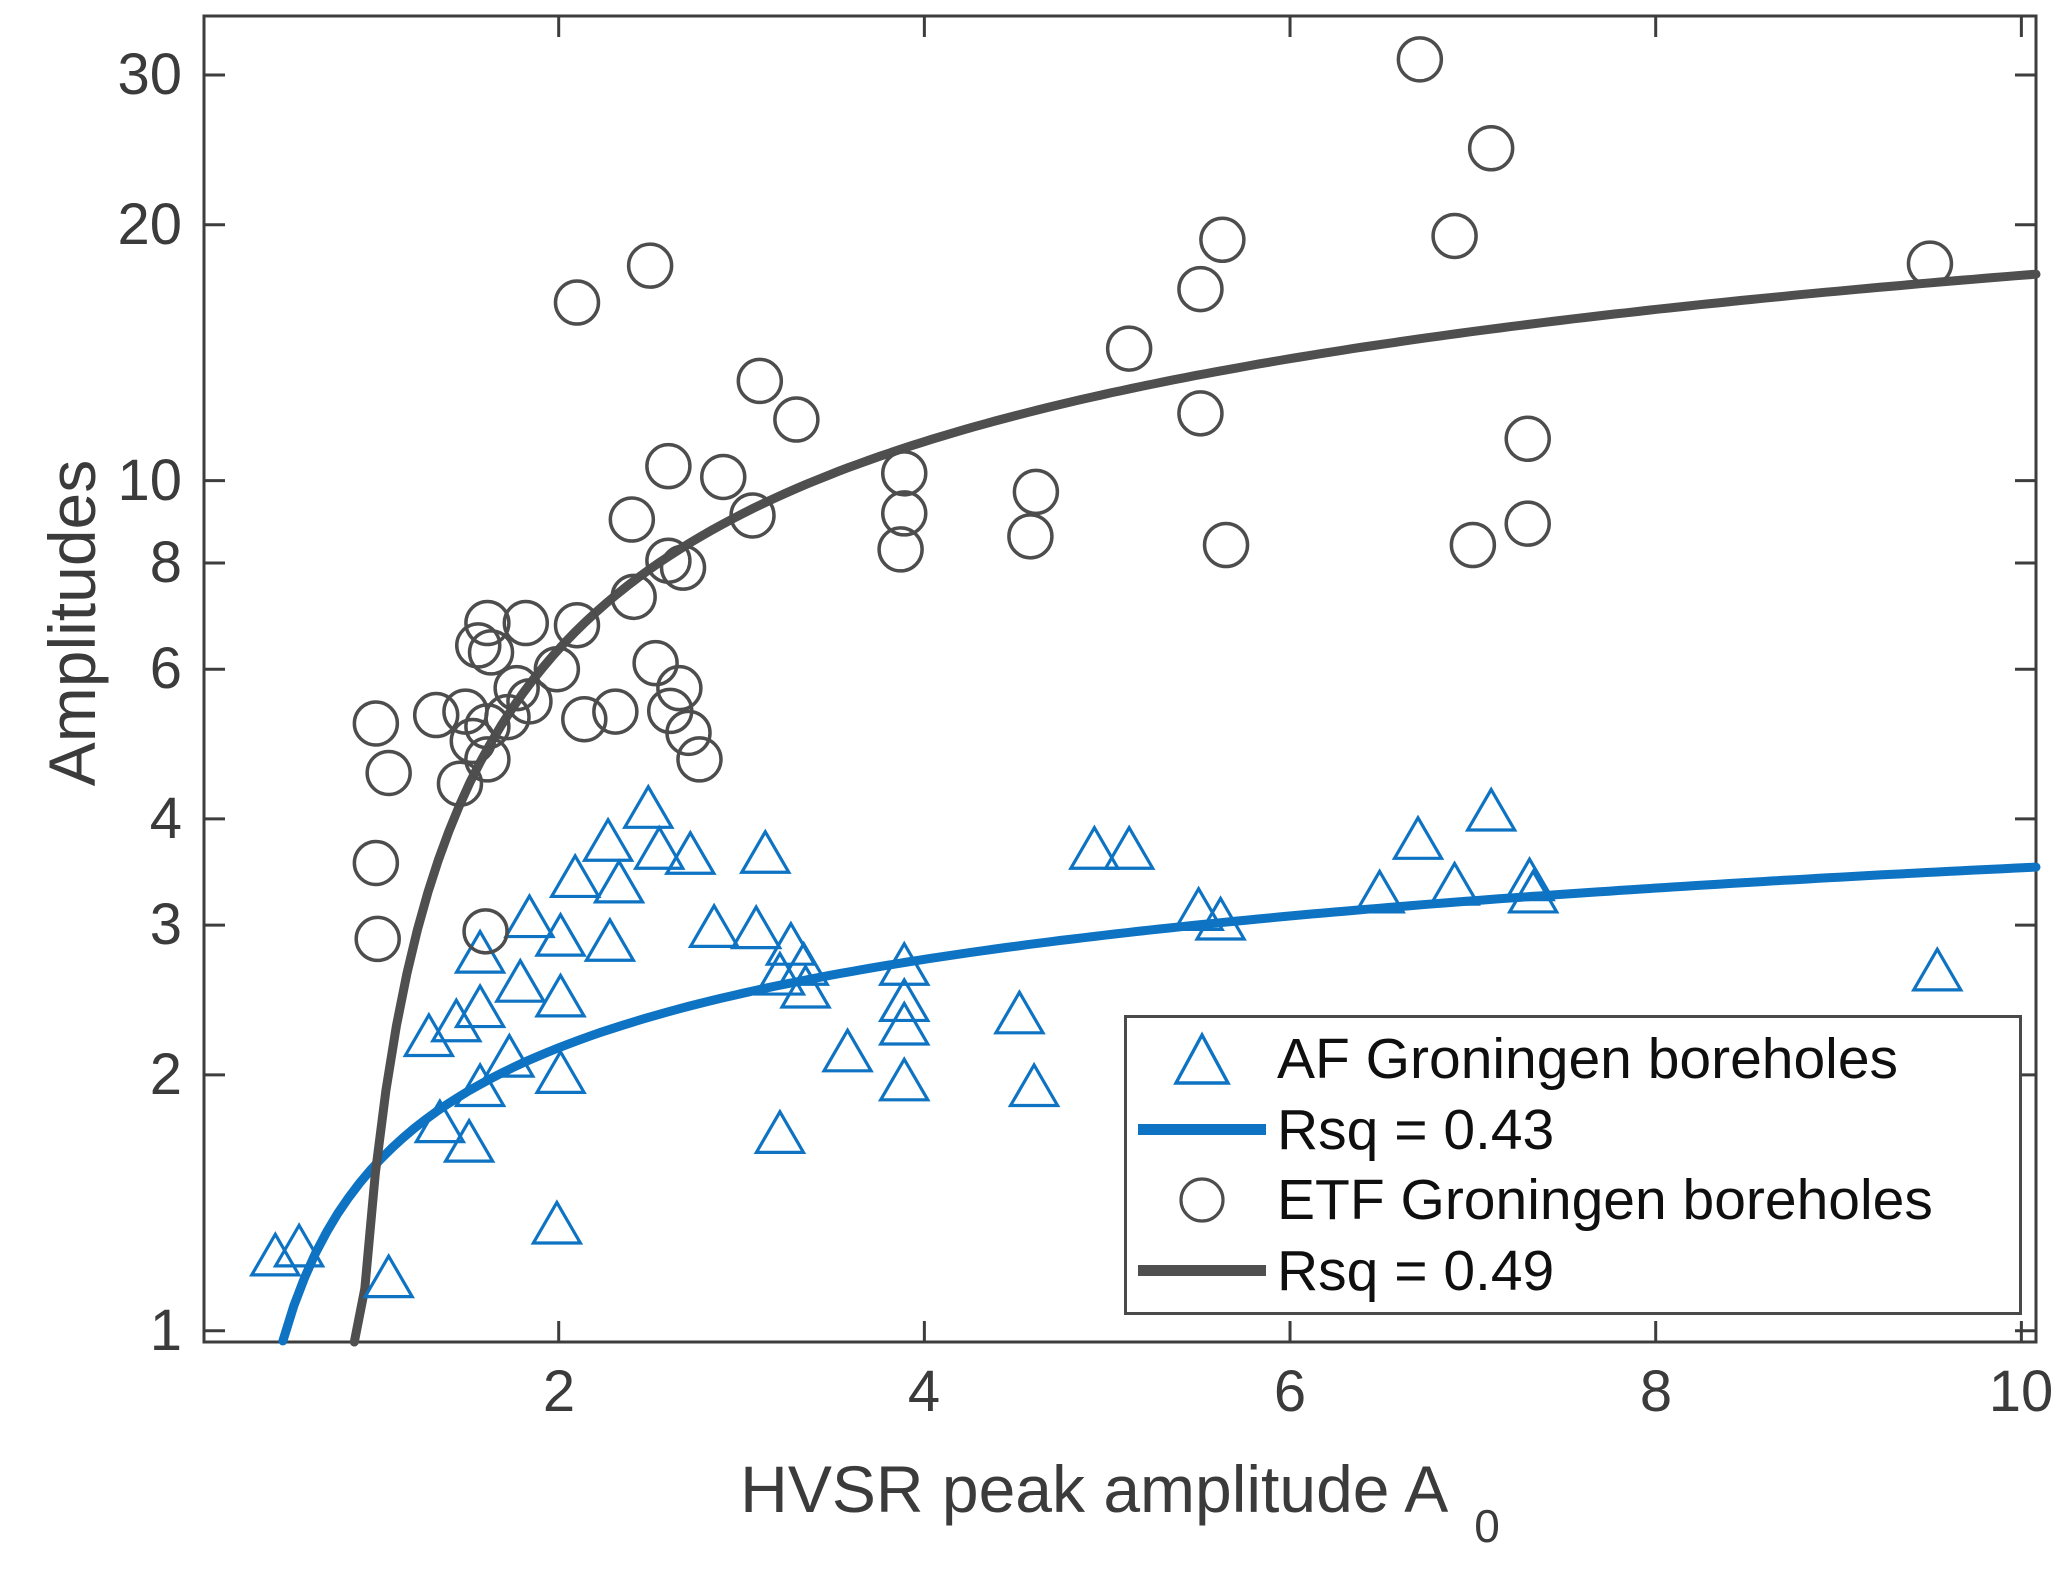 The height and width of the screenshot is (1577, 2067). What do you see at coordinates (1094, 1489) in the screenshot?
I see `x-axis-title-text: HVSR peak amplitude A` at bounding box center [1094, 1489].